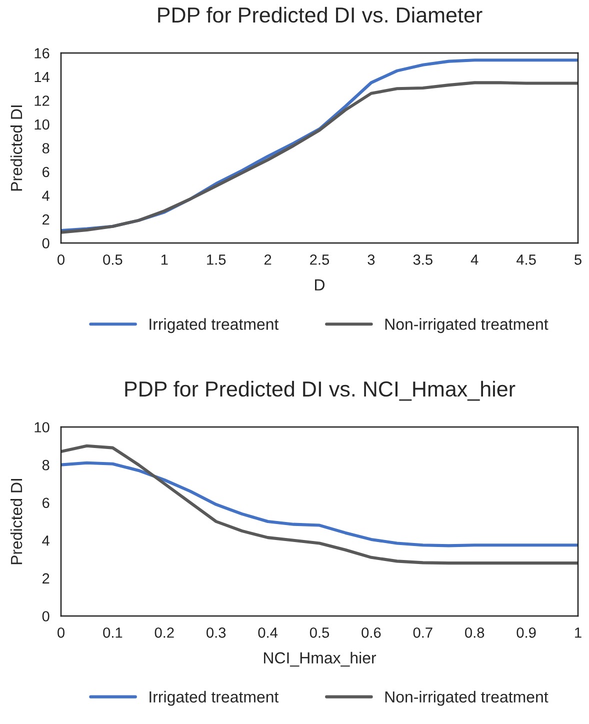 This screenshot has width=589, height=724. What do you see at coordinates (371, 259) in the screenshot?
I see `x-tick-label: 3` at bounding box center [371, 259].